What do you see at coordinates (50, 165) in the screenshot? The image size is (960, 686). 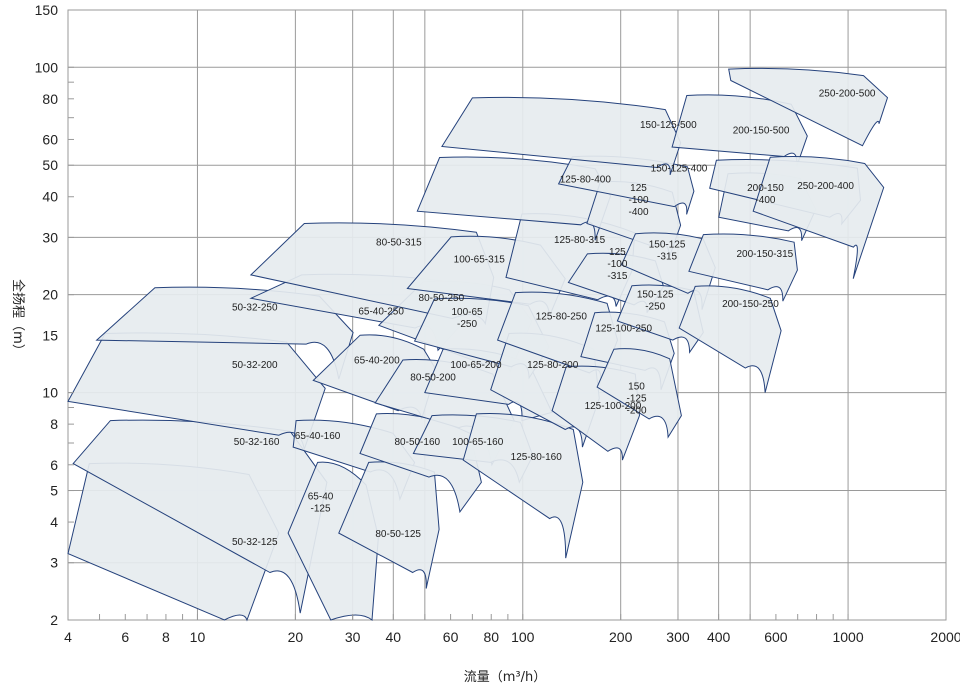 I see `y-tick-label: 50` at bounding box center [50, 165].